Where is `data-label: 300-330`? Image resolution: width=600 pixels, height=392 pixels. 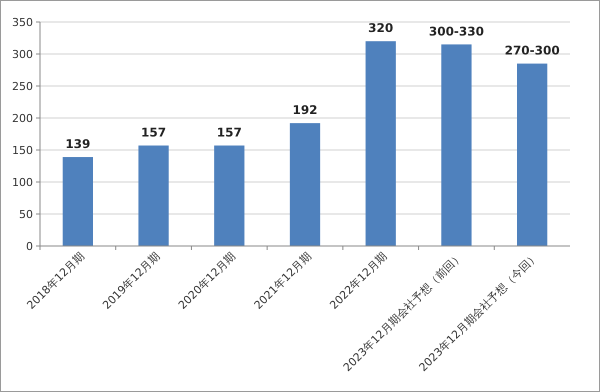 data-label: 300-330 is located at coordinates (456, 31).